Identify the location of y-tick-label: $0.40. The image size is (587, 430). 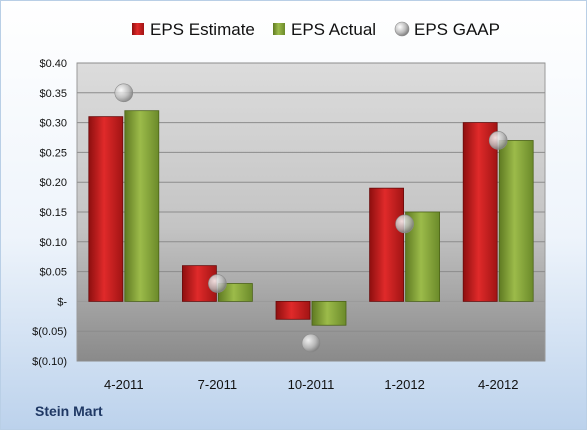
(53, 64).